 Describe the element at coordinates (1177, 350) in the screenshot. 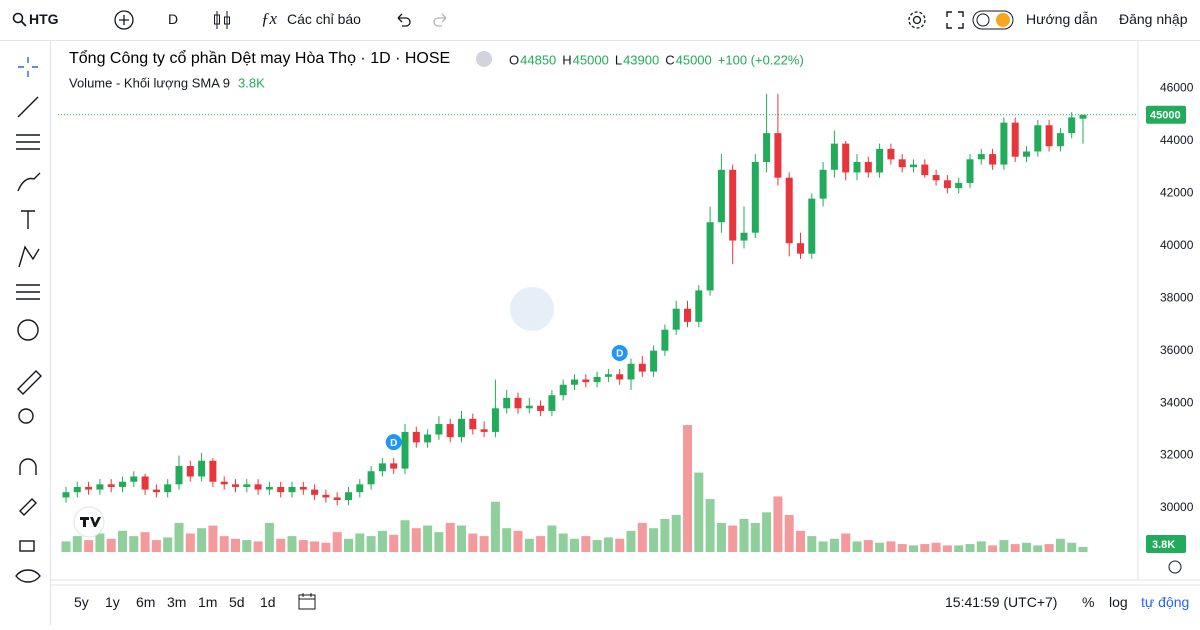

I see `y-tick-label: 36000` at that location.